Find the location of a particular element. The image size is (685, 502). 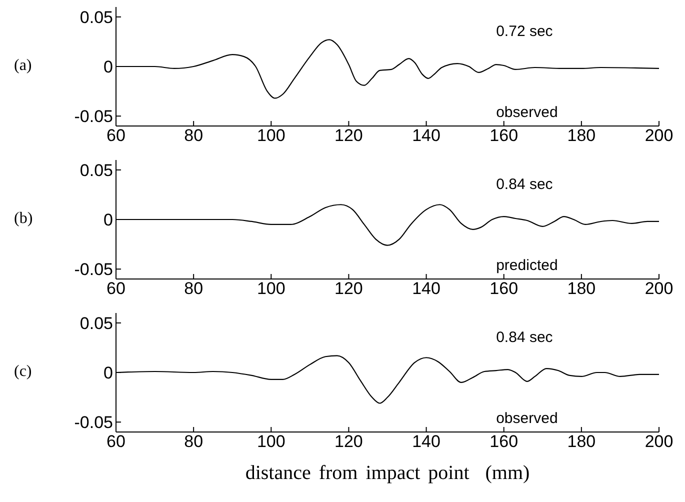

text: (b) is located at coordinates (23, 219).